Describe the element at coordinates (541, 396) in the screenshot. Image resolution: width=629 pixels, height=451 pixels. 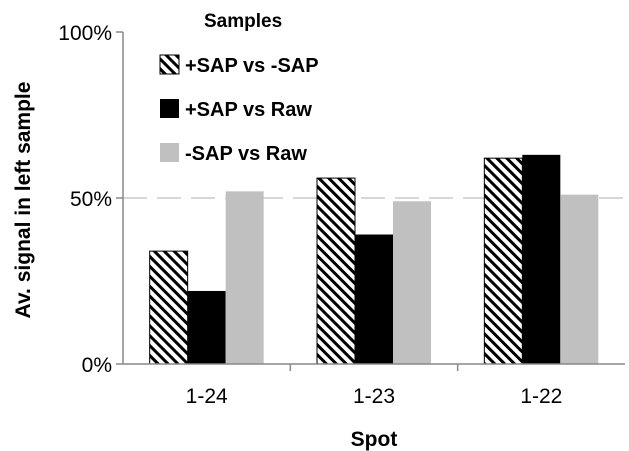
I see `x-tick-label: 1-22` at that location.